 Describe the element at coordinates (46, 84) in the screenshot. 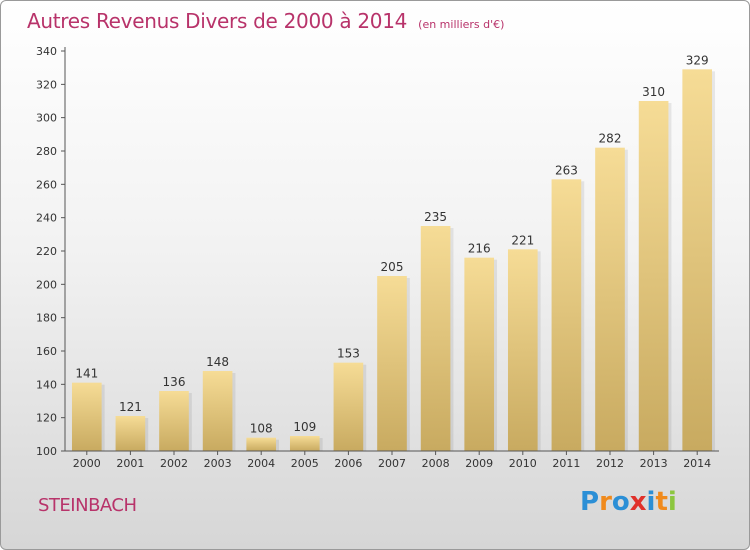

I see `y-tick-label: 320` at that location.